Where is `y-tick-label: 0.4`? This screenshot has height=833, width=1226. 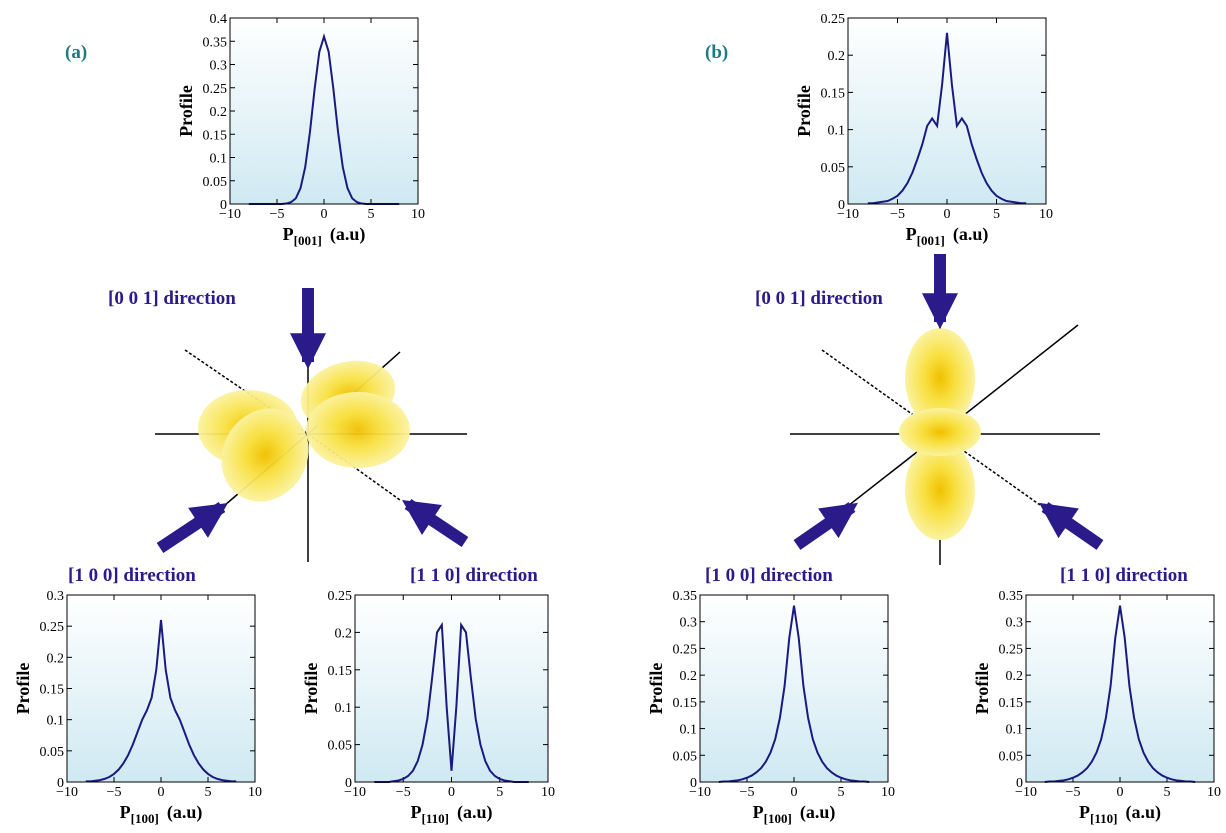
y-tick-label: 0.4 is located at coordinates (219, 19).